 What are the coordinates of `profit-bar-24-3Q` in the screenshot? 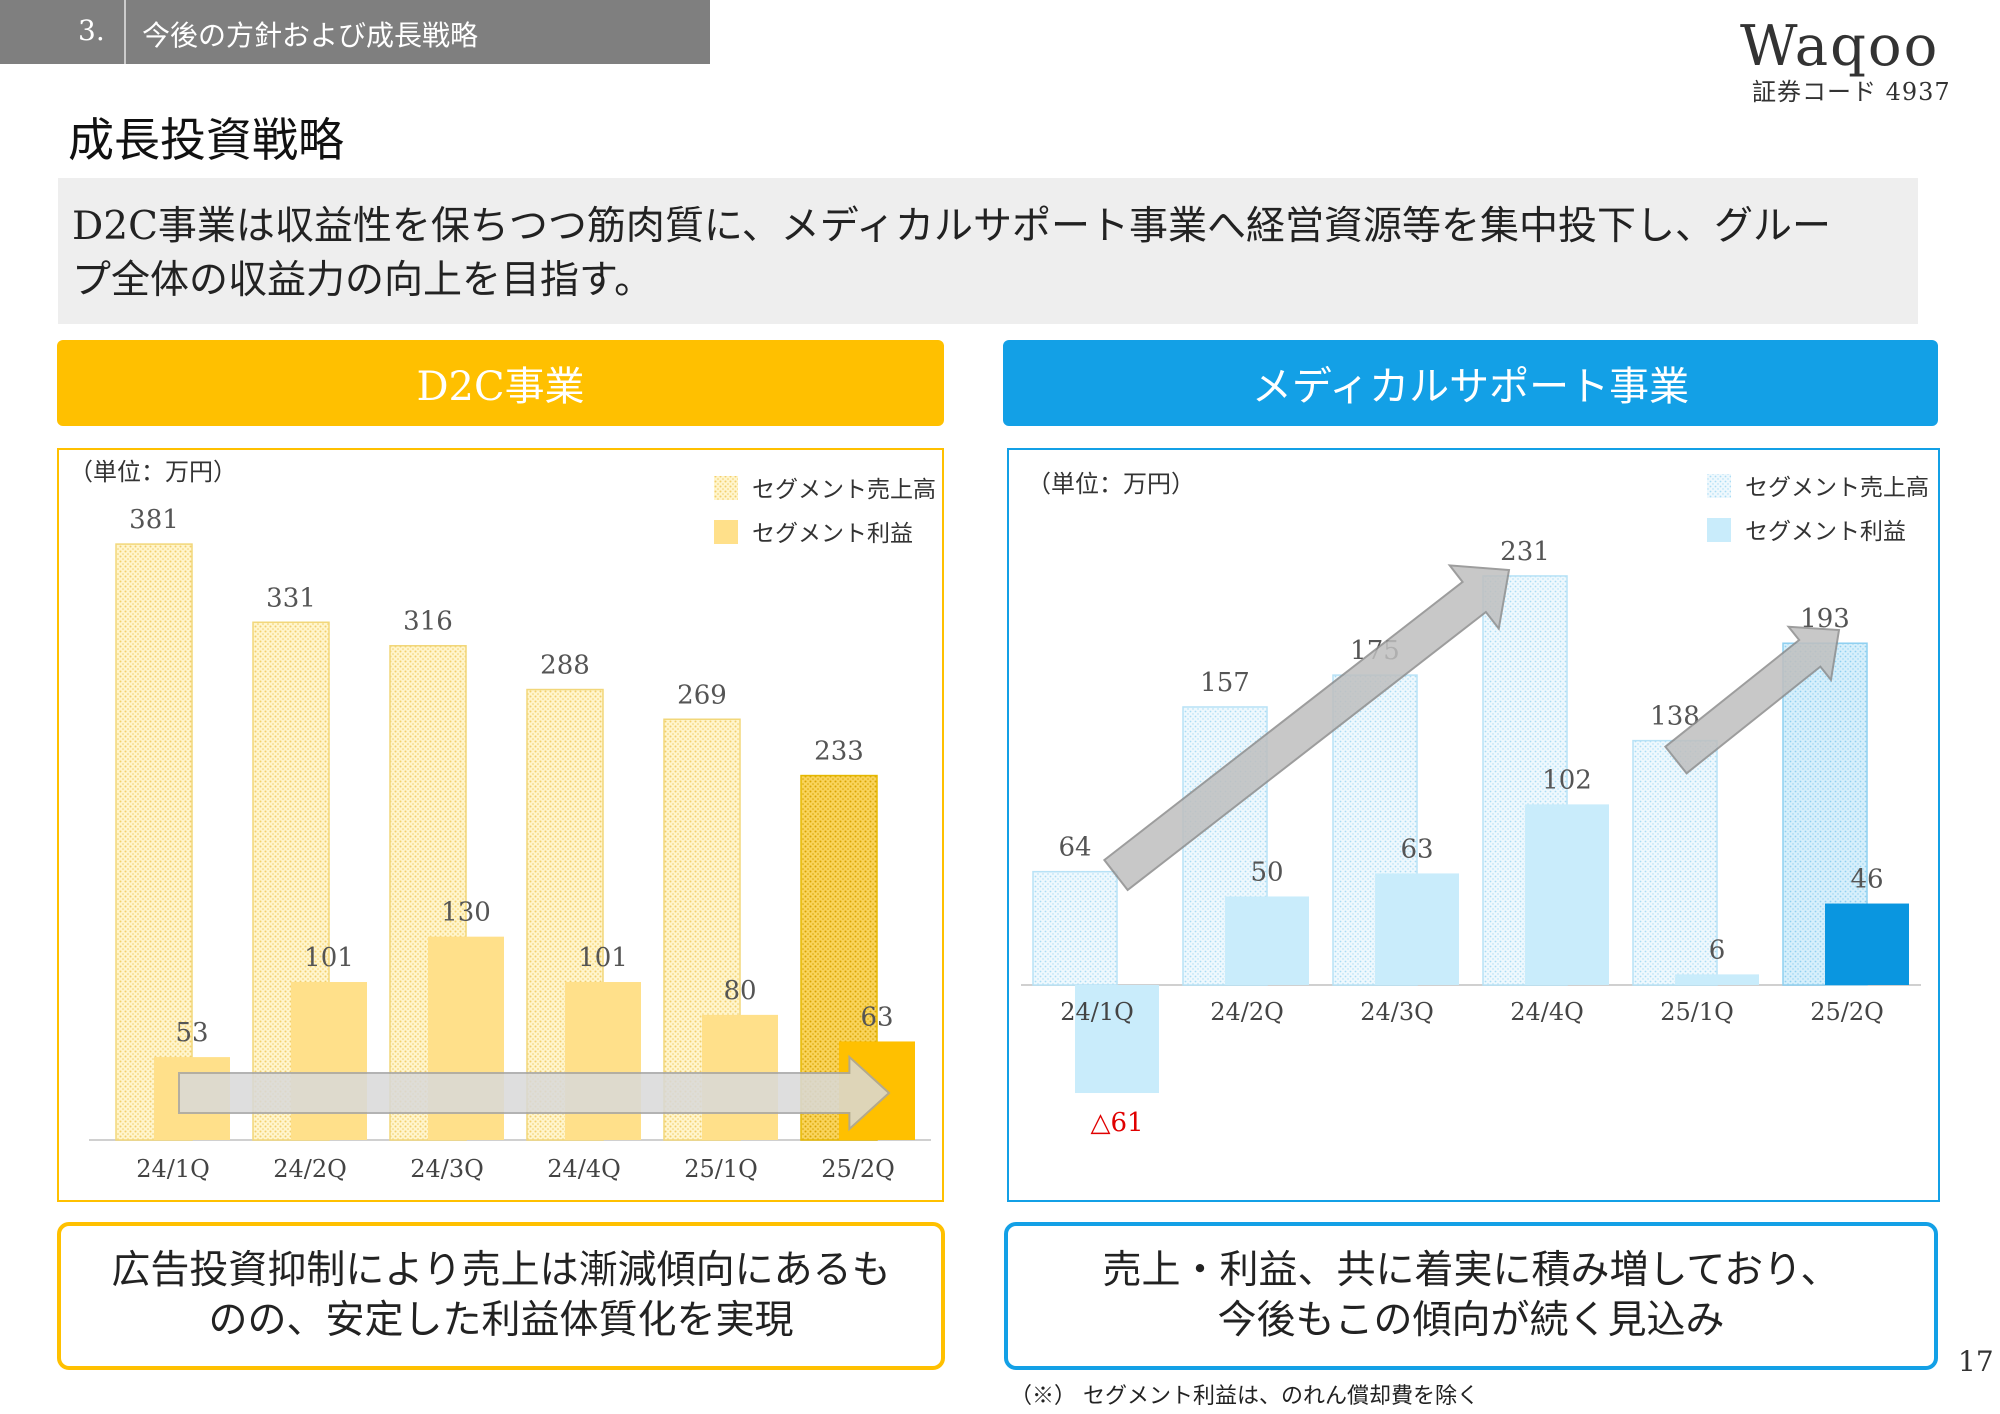 It's located at (1417, 929).